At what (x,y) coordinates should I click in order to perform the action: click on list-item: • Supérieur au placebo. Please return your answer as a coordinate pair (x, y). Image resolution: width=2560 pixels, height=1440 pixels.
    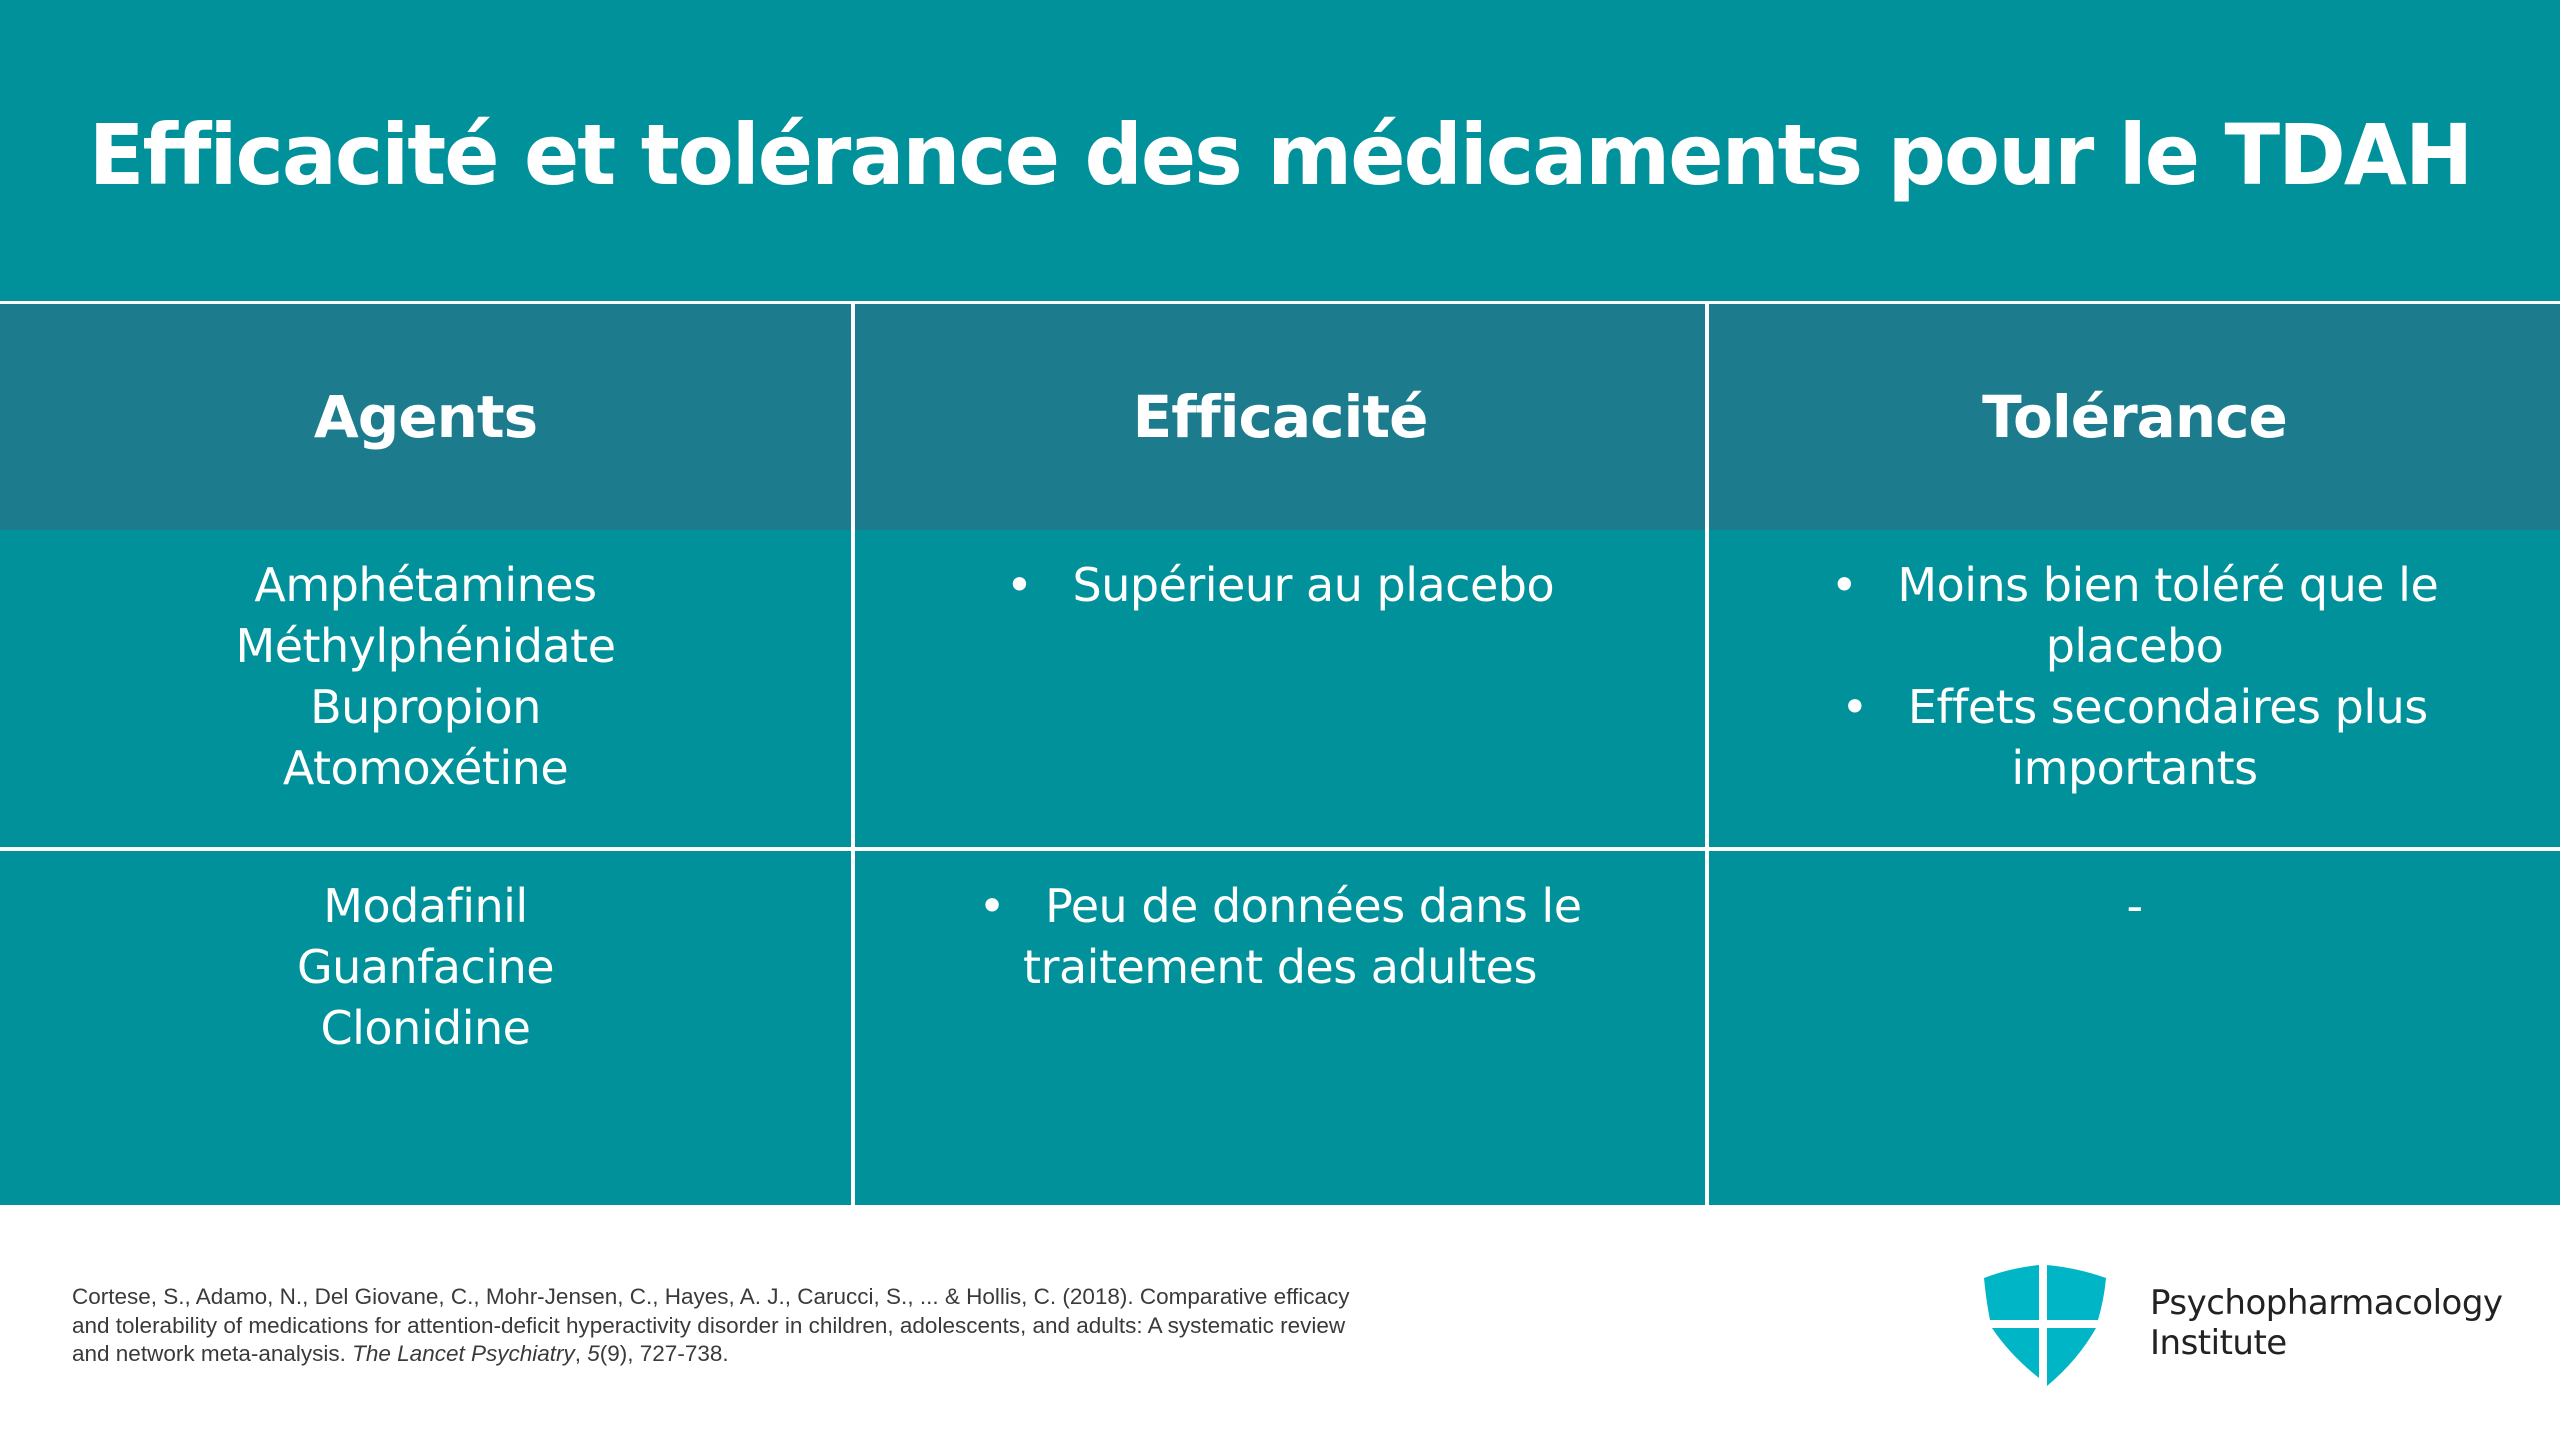
    Looking at the image, I should click on (1280, 585).